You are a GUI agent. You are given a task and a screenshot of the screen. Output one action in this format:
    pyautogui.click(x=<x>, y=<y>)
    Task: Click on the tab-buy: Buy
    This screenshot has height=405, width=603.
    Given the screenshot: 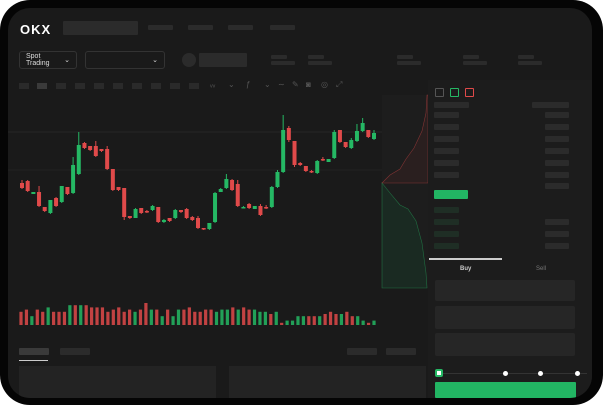 What is the action you would take?
    pyautogui.click(x=466, y=269)
    